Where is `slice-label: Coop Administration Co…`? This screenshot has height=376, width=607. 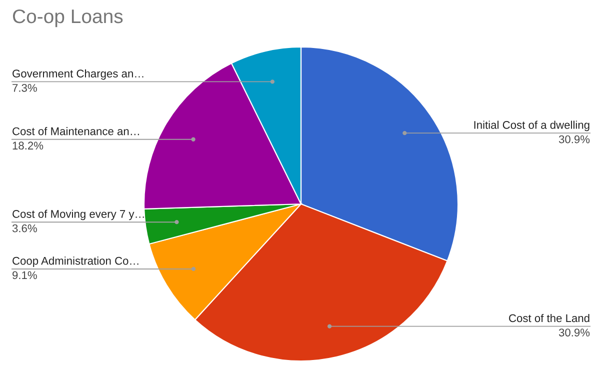
slice-label: Coop Administration Co… is located at coordinates (75, 261).